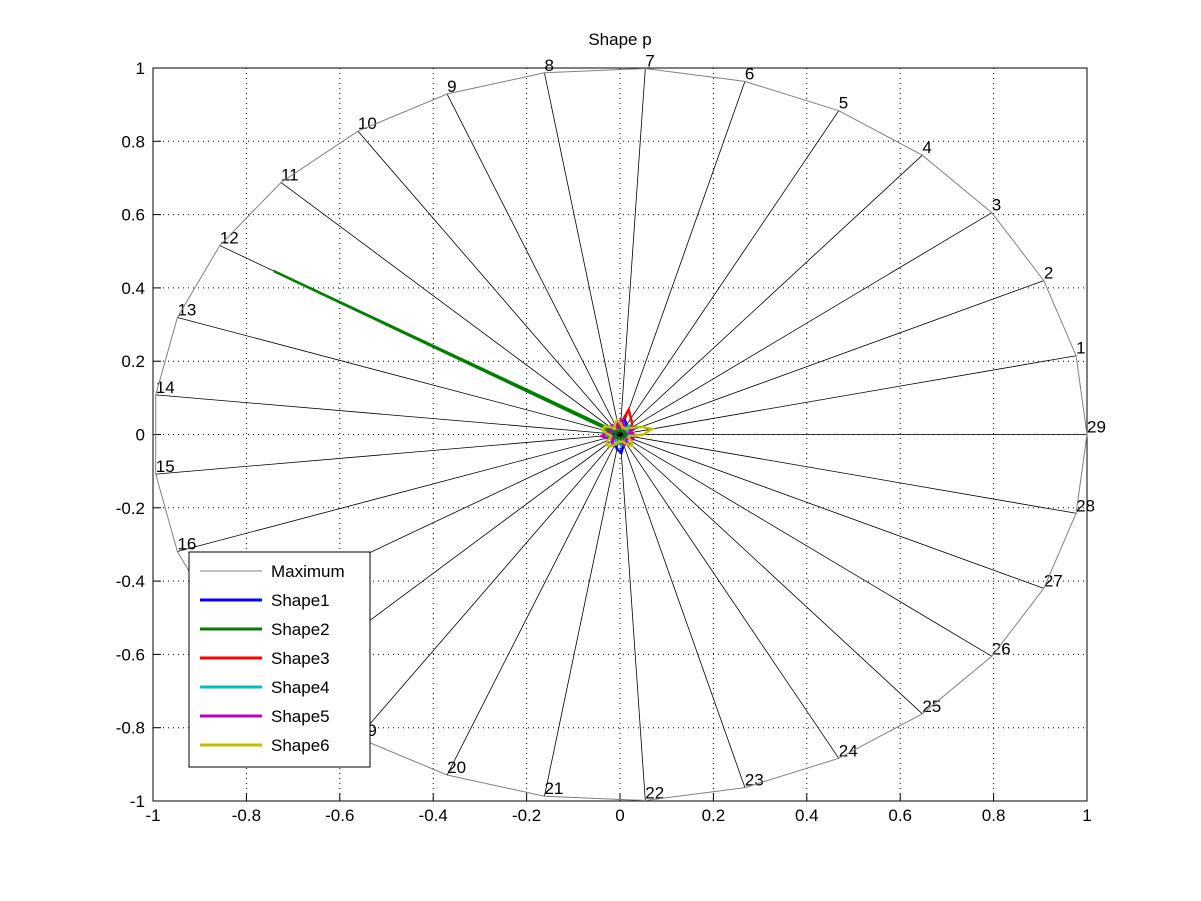  Describe the element at coordinates (926, 147) in the screenshot. I see `spoke-label: 4` at that location.